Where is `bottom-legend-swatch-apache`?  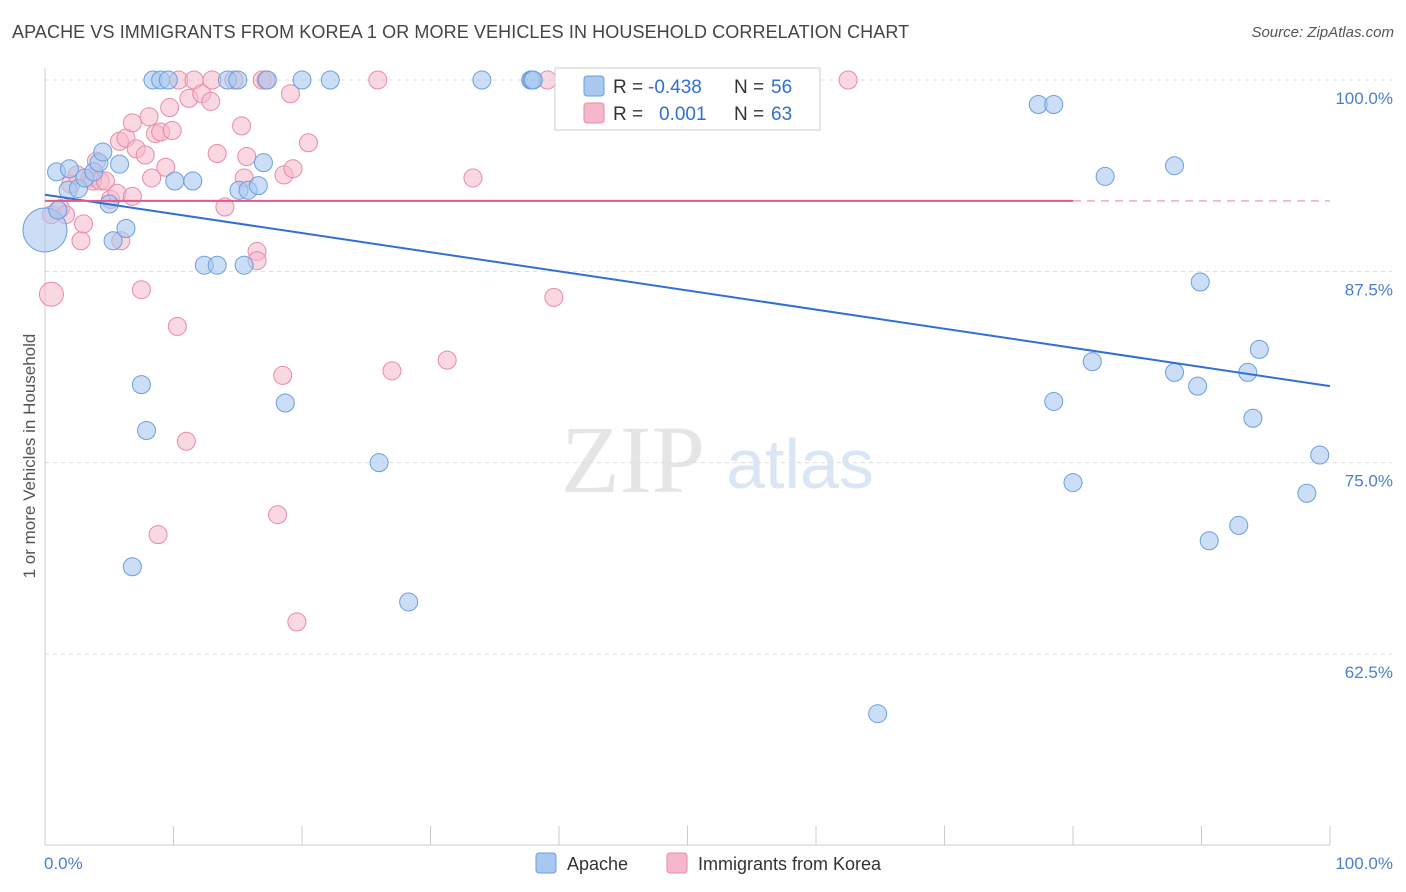
bottom-legend-swatch-apache is located at coordinates (546, 863).